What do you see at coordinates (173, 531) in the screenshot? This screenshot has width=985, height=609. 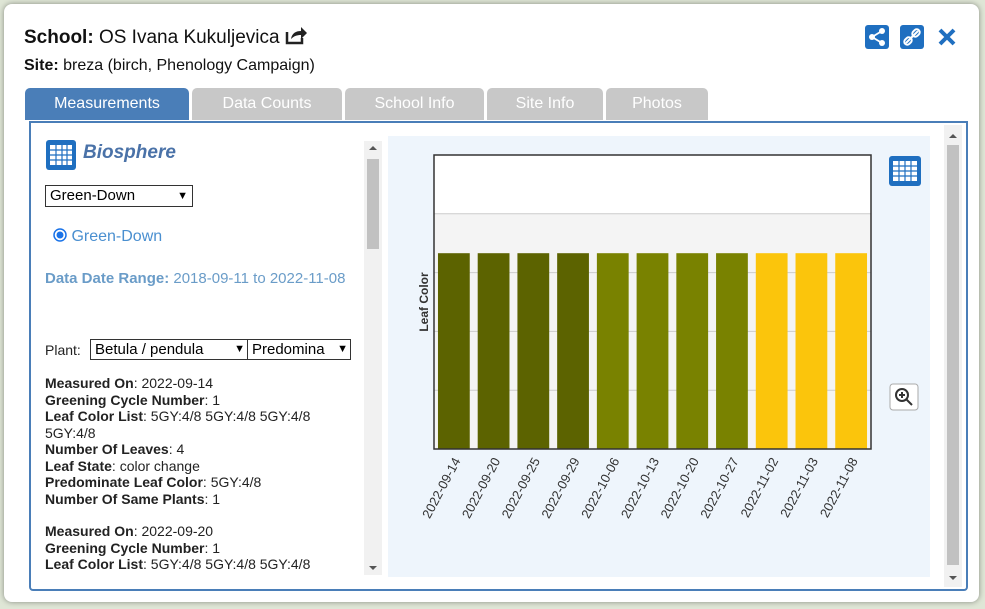 I see `field-value: : 2022-09-20` at bounding box center [173, 531].